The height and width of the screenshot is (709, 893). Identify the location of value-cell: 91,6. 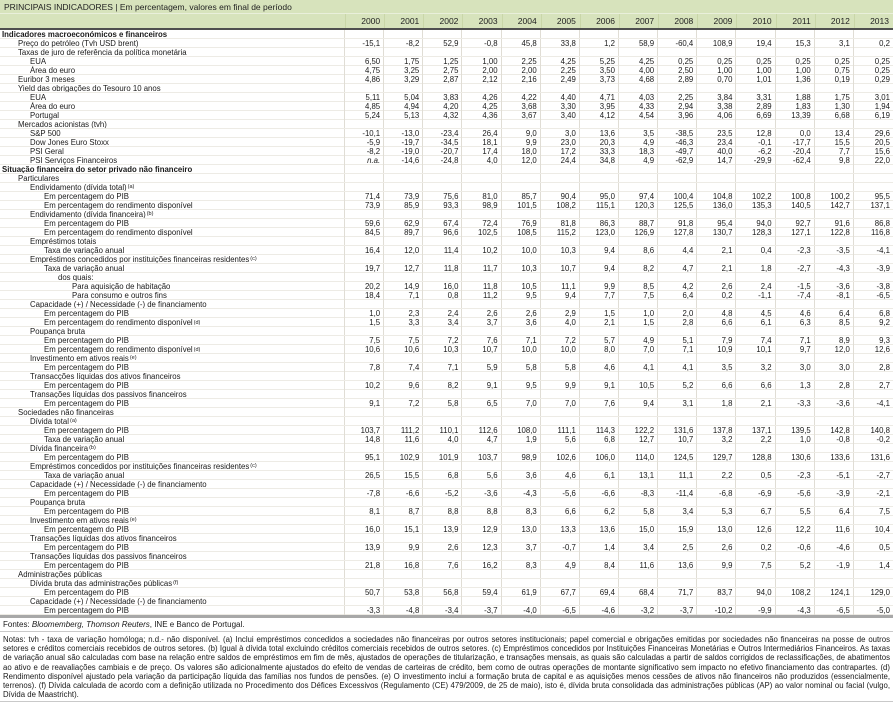
(834, 223).